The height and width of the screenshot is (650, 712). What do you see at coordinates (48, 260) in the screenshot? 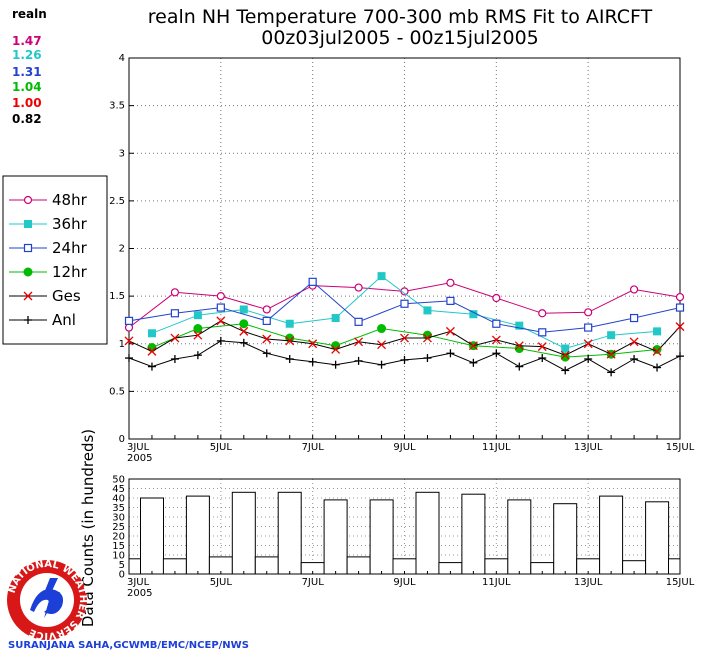
I see `legend-items: 48hr 36hr 24hr 12hr Ges Anl` at bounding box center [48, 260].